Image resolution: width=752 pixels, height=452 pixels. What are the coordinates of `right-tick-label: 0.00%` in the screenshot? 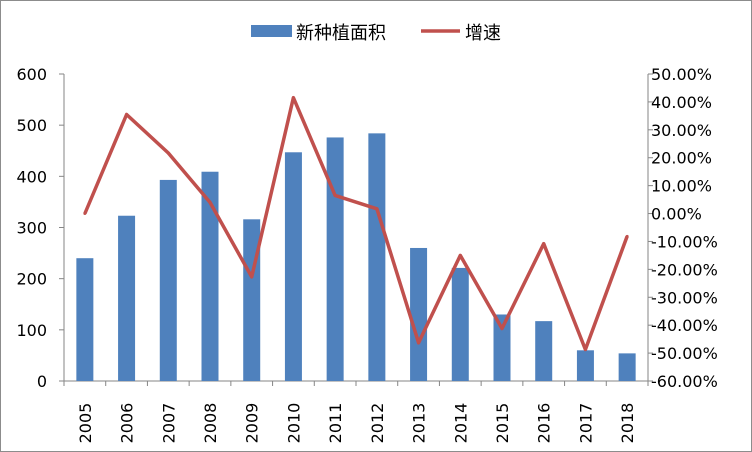 It's located at (676, 214).